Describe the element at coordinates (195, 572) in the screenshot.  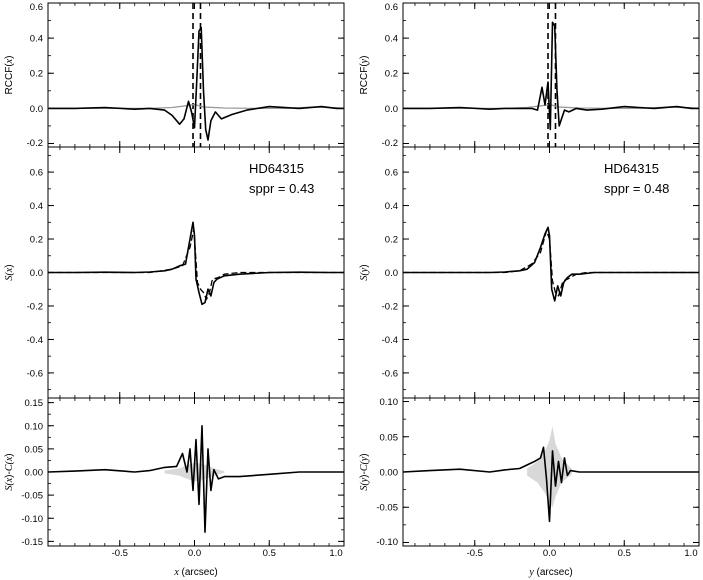
I see `left-x-axis-label: x (arcsec)` at that location.